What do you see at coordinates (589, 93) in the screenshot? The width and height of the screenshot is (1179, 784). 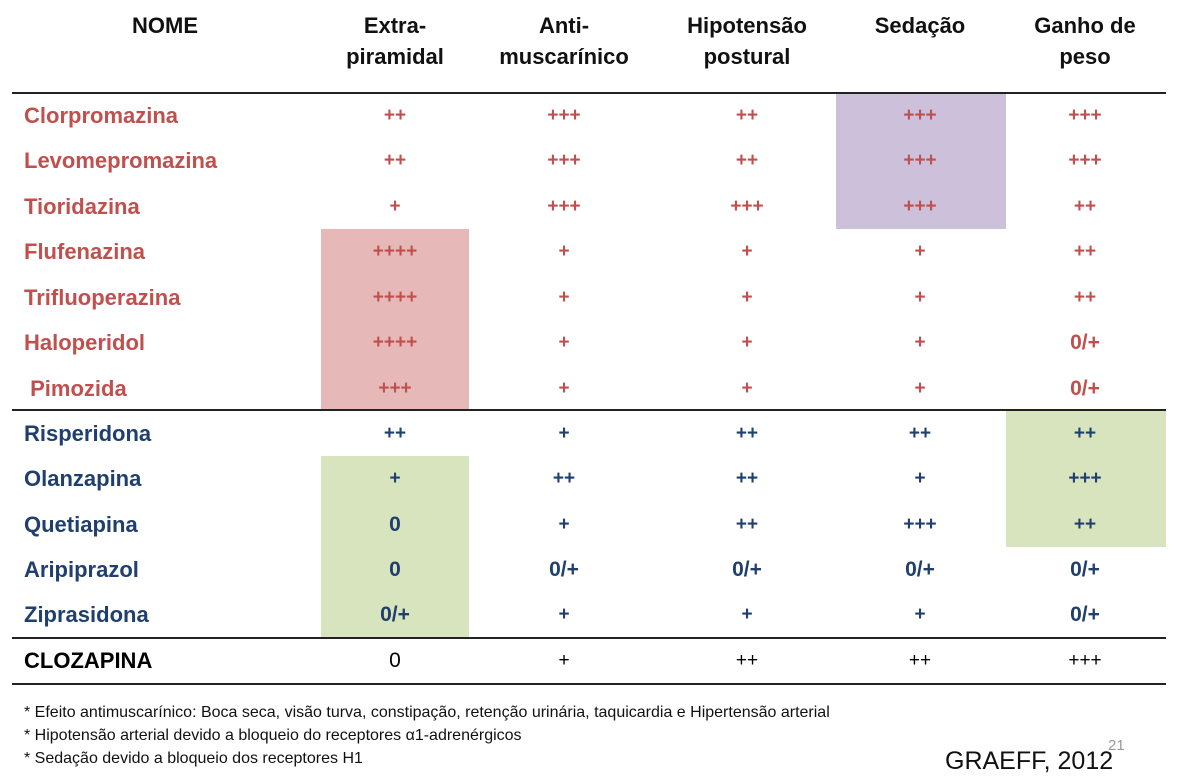 I see `rule-header` at bounding box center [589, 93].